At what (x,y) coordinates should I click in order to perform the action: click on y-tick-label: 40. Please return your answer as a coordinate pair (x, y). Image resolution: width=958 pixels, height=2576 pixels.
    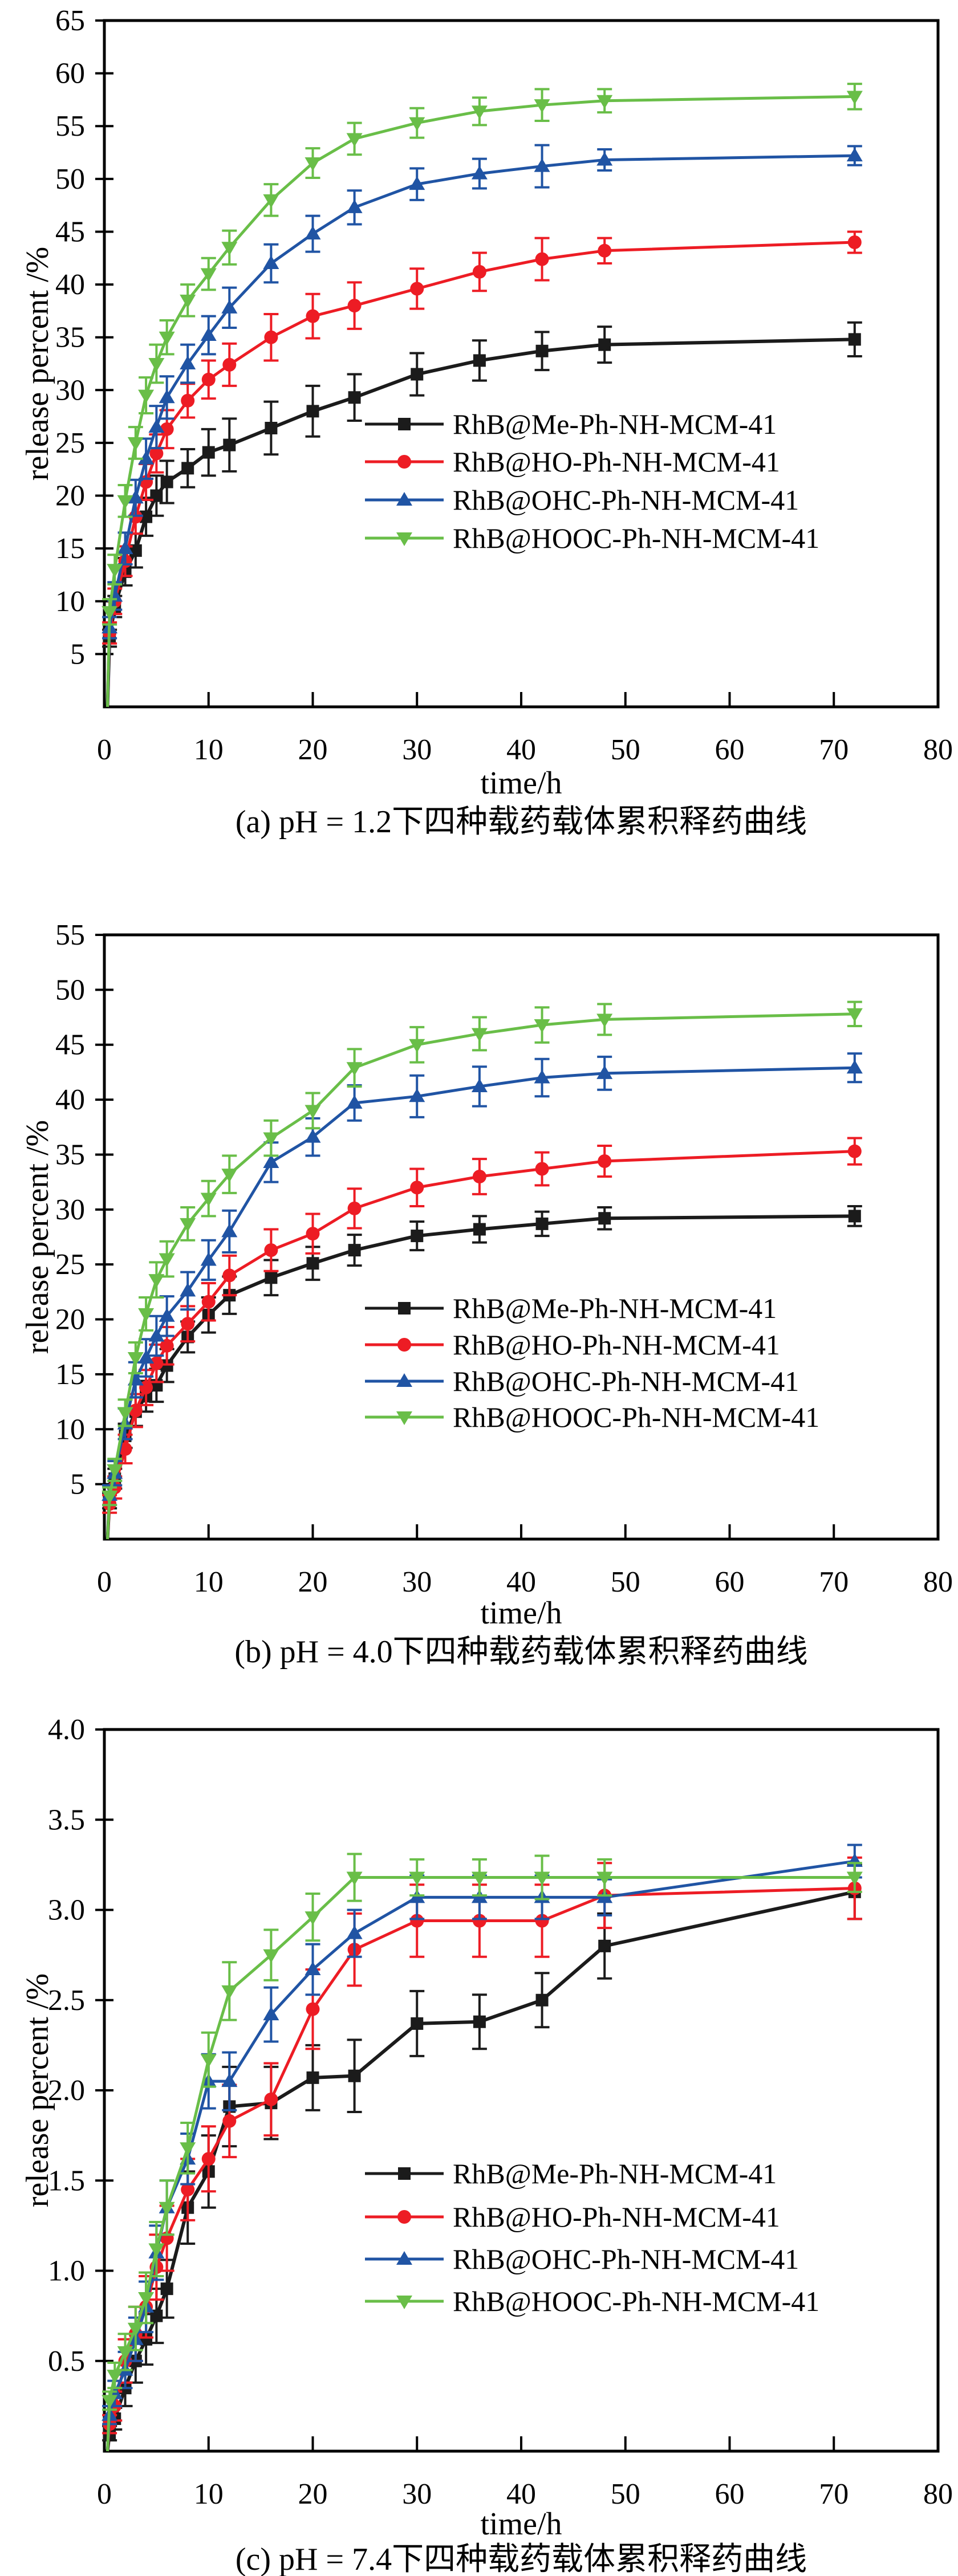
    Looking at the image, I should click on (70, 1100).